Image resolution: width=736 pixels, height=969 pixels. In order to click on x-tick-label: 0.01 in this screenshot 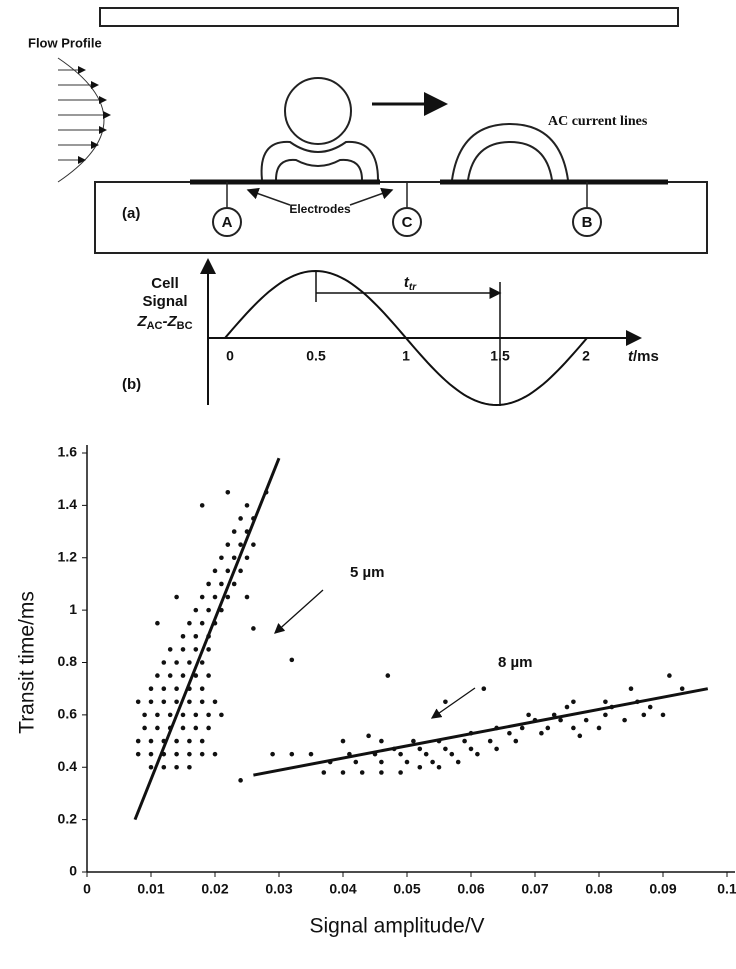, I will do `click(150, 889)`.